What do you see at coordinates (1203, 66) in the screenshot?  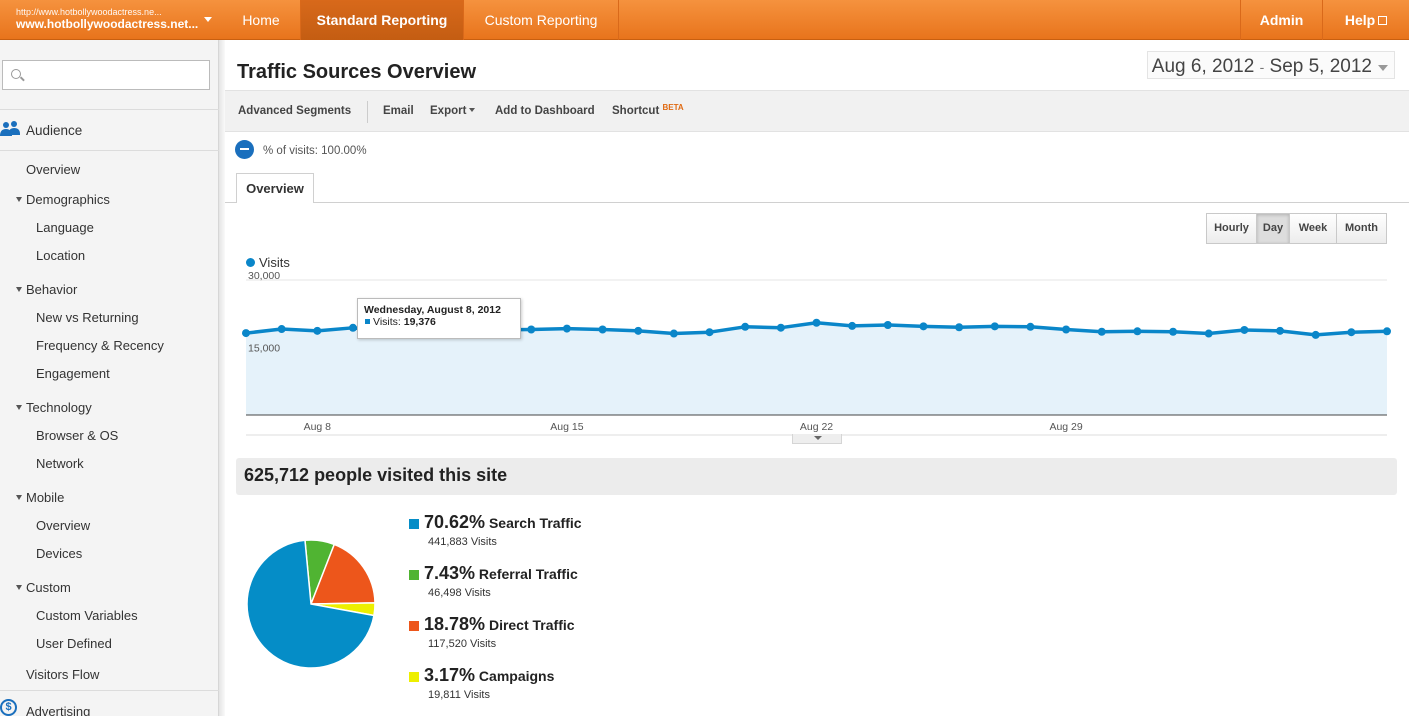 I see `date-start: Aug 6, 2012` at bounding box center [1203, 66].